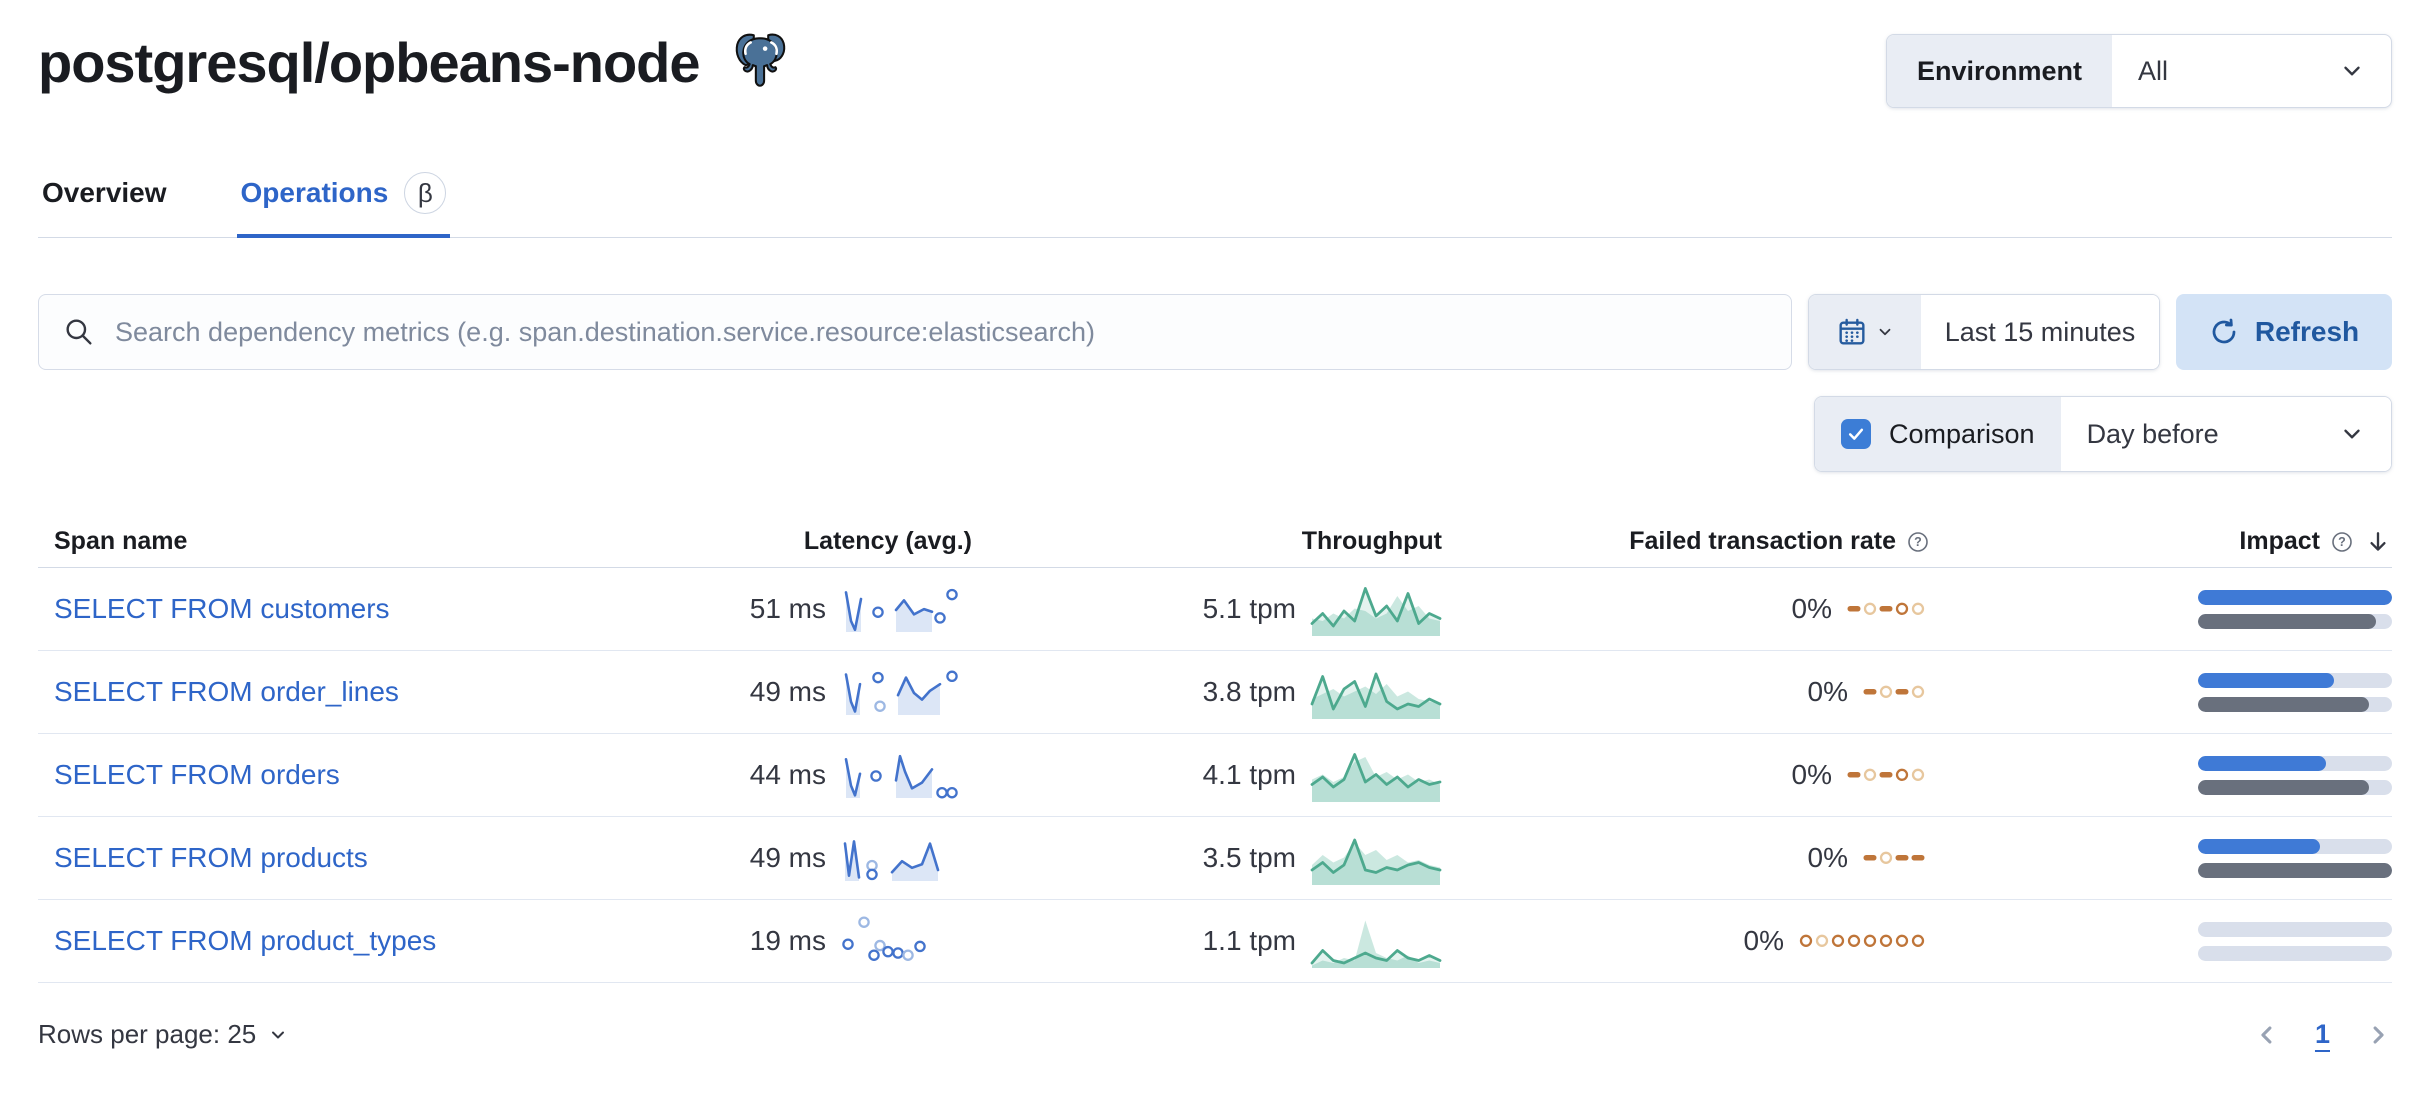 Image resolution: width=2430 pixels, height=1104 pixels. What do you see at coordinates (2224, 331) in the screenshot?
I see `refresh-icon` at bounding box center [2224, 331].